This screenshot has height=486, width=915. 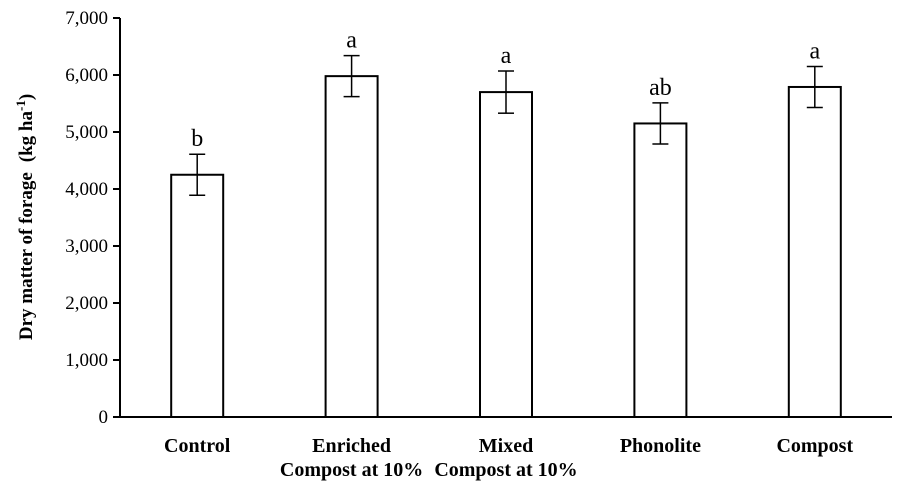 I want to click on y-tick-label: 2,000, so click(x=86, y=303).